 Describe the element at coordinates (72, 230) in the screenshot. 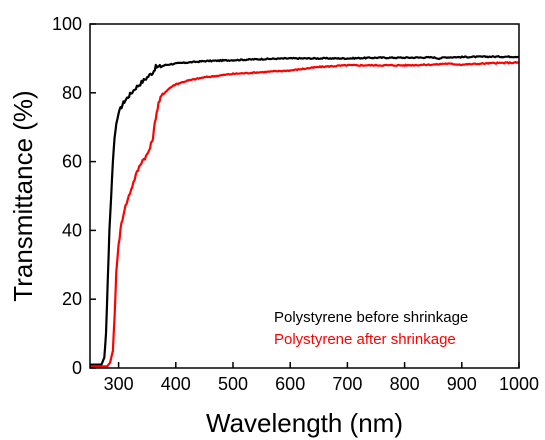

I see `y-tick-label: 40` at that location.